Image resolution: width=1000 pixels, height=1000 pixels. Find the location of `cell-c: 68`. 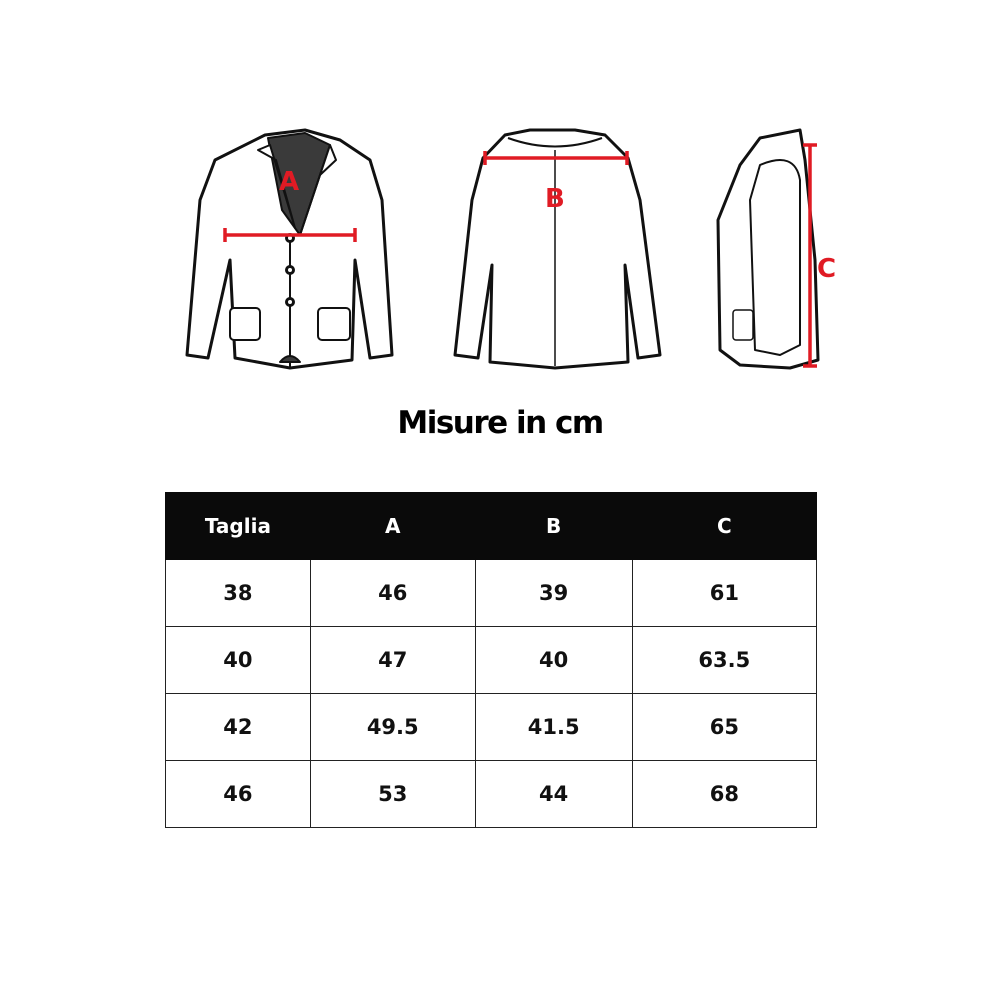

cell-c: 68 is located at coordinates (724, 794).